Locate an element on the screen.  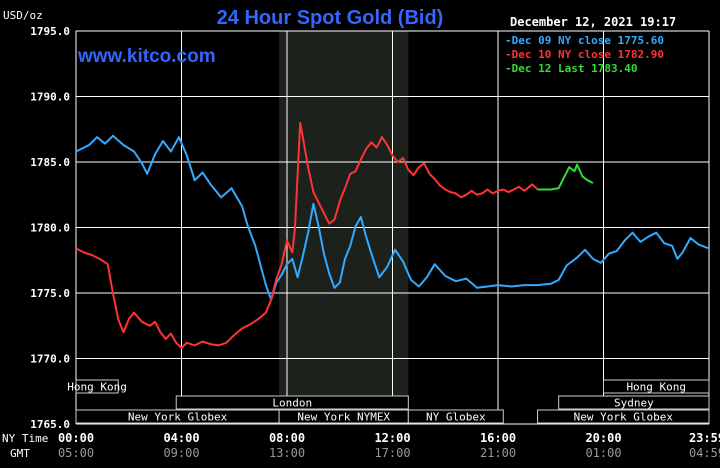
y-tick-label: 1770.0 is located at coordinates (50, 359).